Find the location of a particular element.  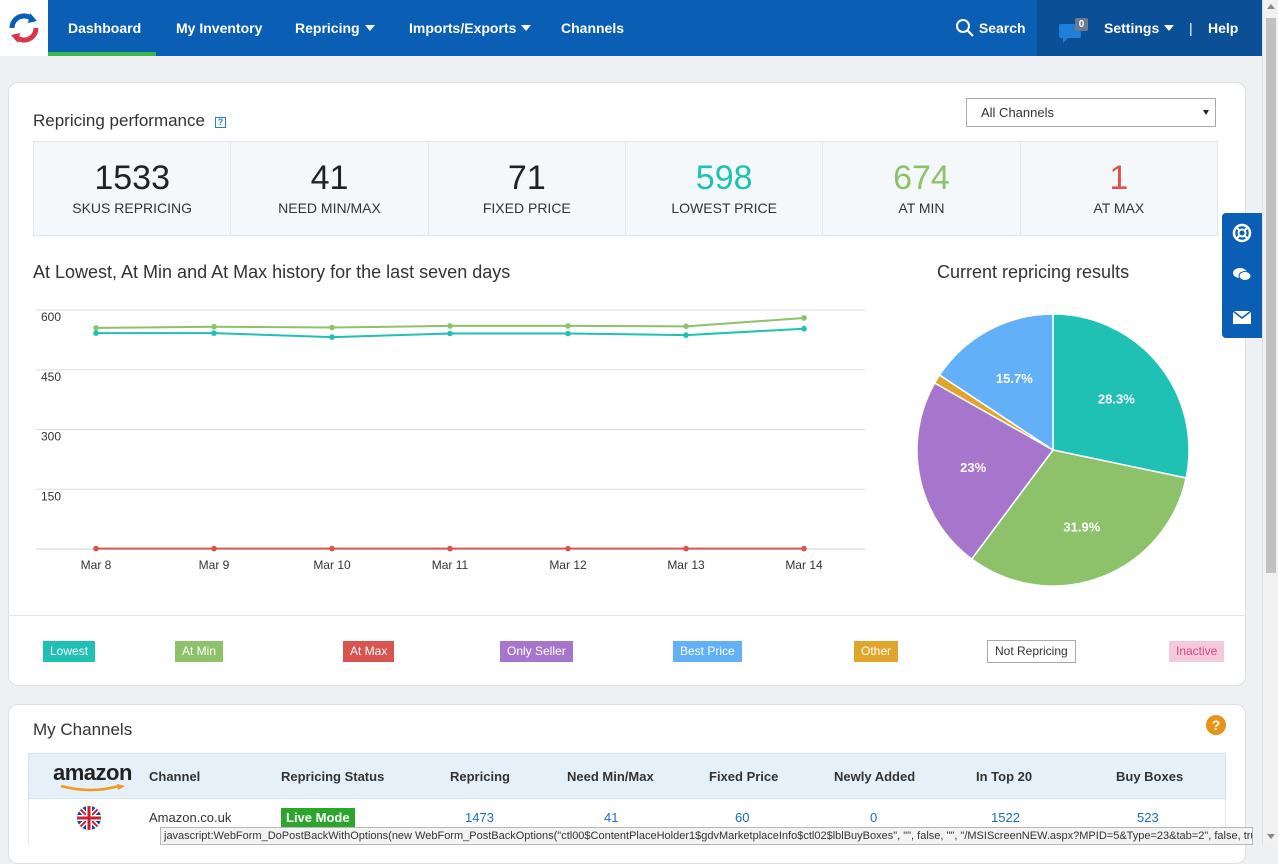

my-channels-title: My Channels is located at coordinates (83, 729).